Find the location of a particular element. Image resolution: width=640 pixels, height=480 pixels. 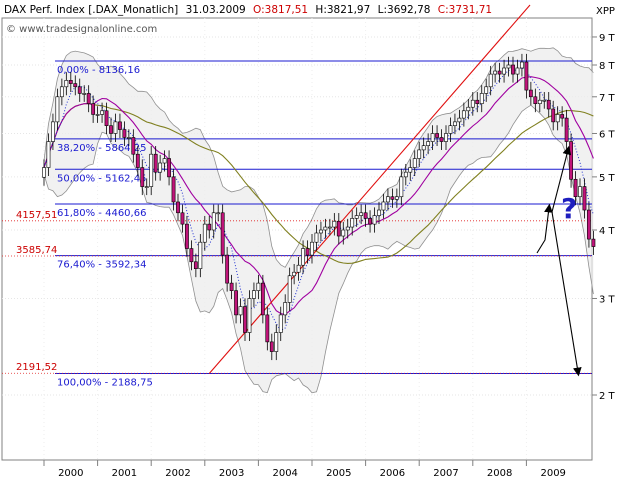

fib-label-1: 38,20% - 5864,25 is located at coordinates (101, 148).